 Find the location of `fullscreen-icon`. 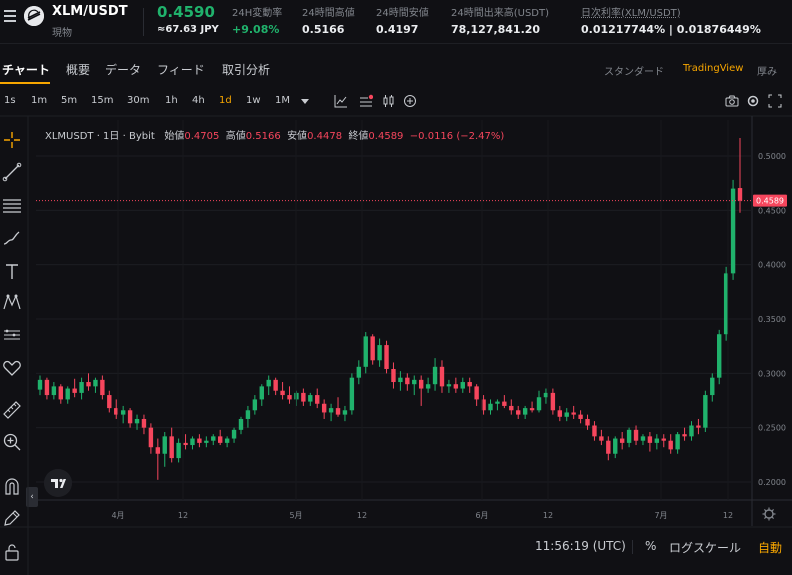

fullscreen-icon is located at coordinates (775, 100).